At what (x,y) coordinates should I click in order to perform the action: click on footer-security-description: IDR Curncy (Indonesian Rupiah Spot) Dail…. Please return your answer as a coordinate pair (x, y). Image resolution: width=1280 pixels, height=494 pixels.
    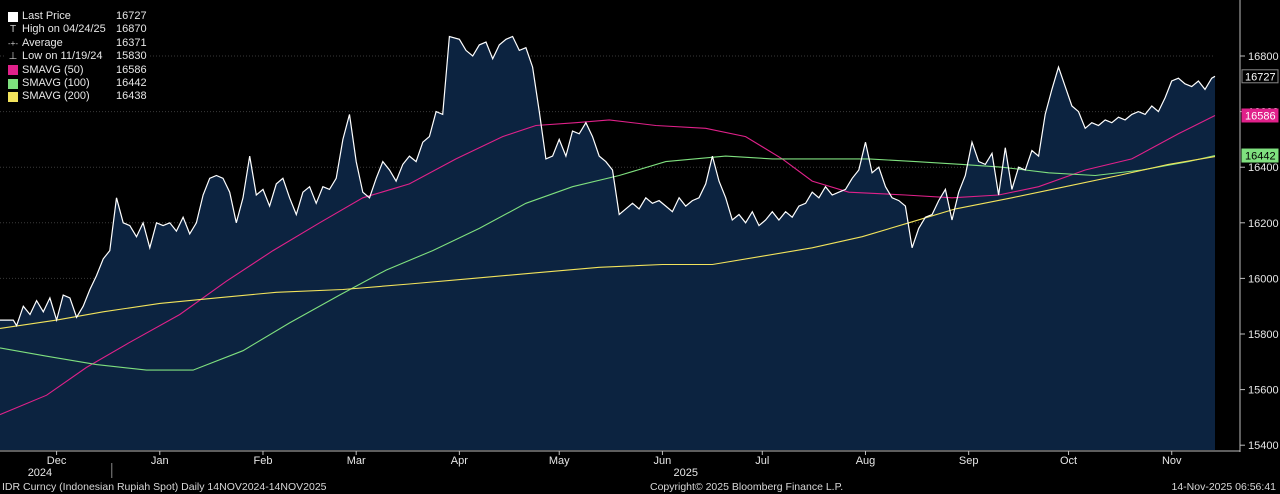
    Looking at the image, I should click on (164, 487).